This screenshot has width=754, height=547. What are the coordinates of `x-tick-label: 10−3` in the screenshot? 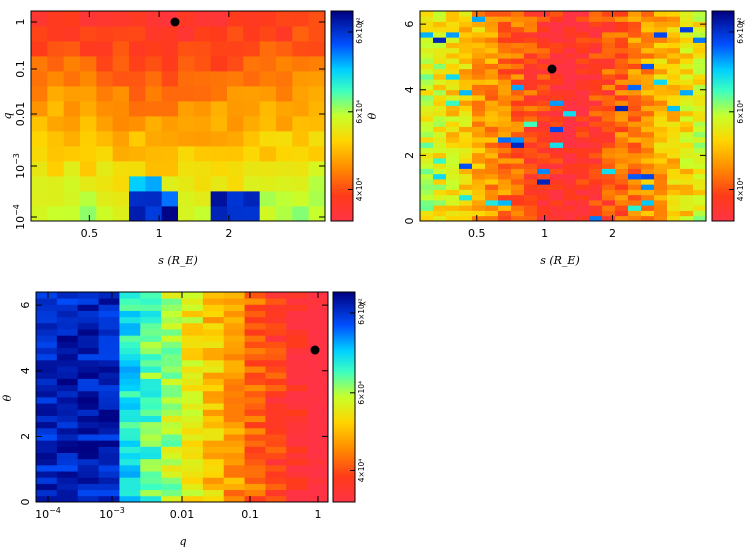 It's located at (112, 513).